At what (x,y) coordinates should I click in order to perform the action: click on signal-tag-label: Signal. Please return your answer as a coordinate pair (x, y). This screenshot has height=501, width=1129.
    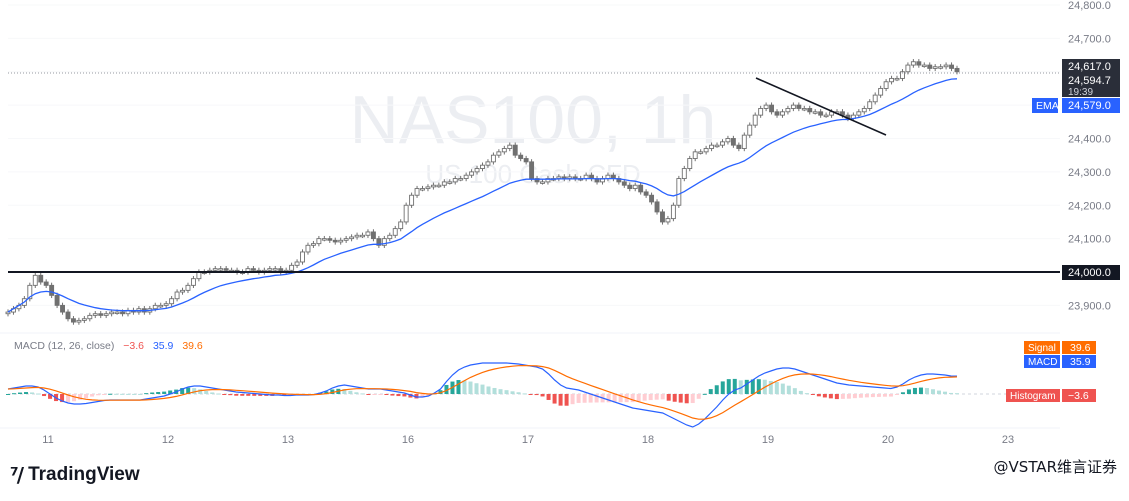
    Looking at the image, I should click on (1042, 348).